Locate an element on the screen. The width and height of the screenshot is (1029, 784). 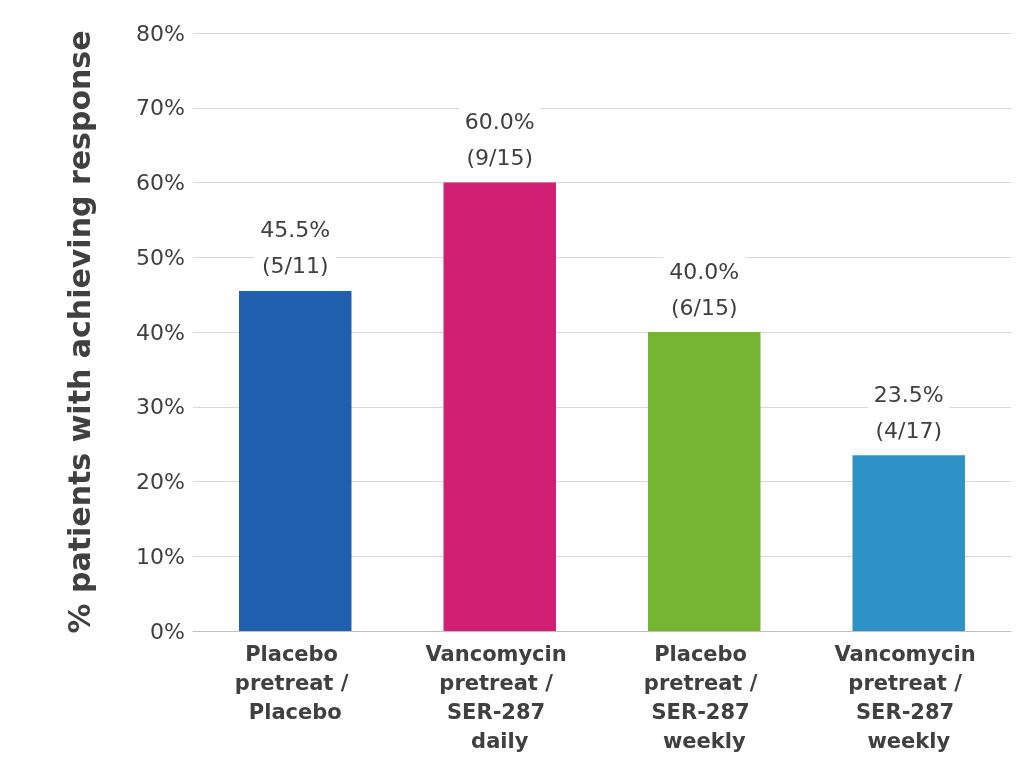
x-tick-label: Placebo pretreat / Placebo is located at coordinates (295, 682).